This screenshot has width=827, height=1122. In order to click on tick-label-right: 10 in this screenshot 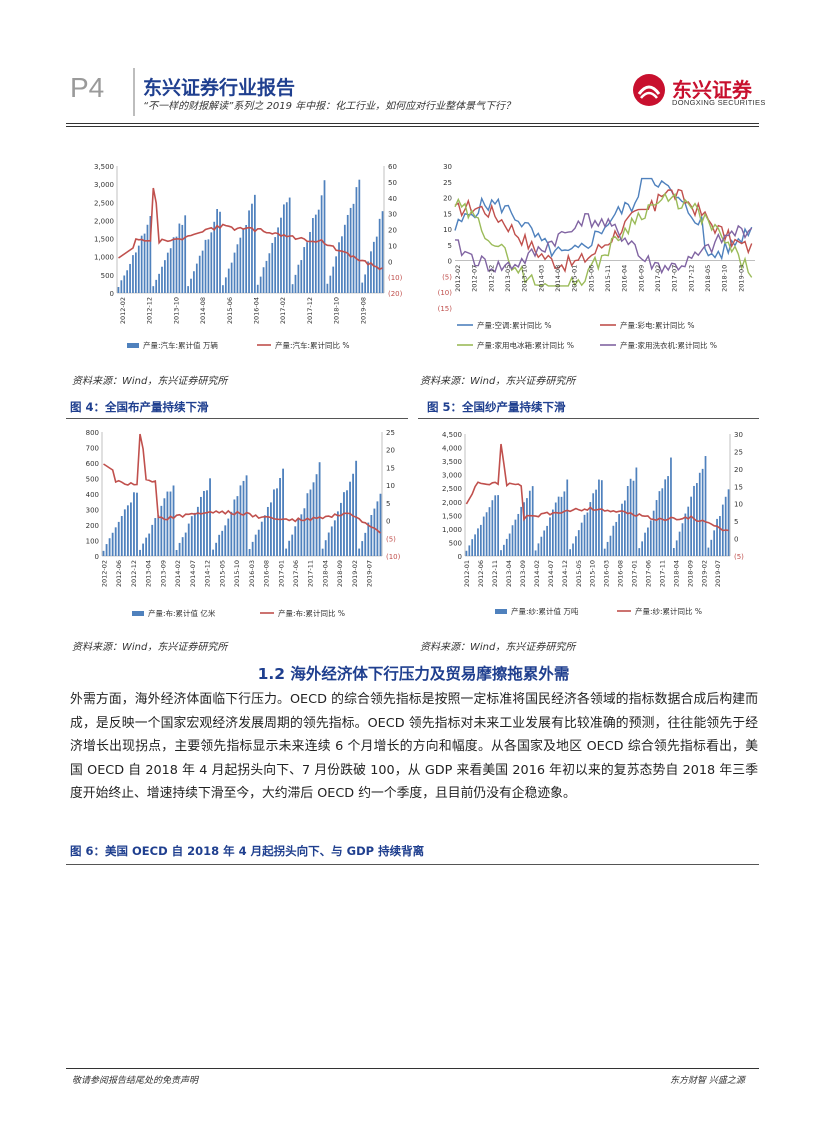, I will do `click(738, 505)`.